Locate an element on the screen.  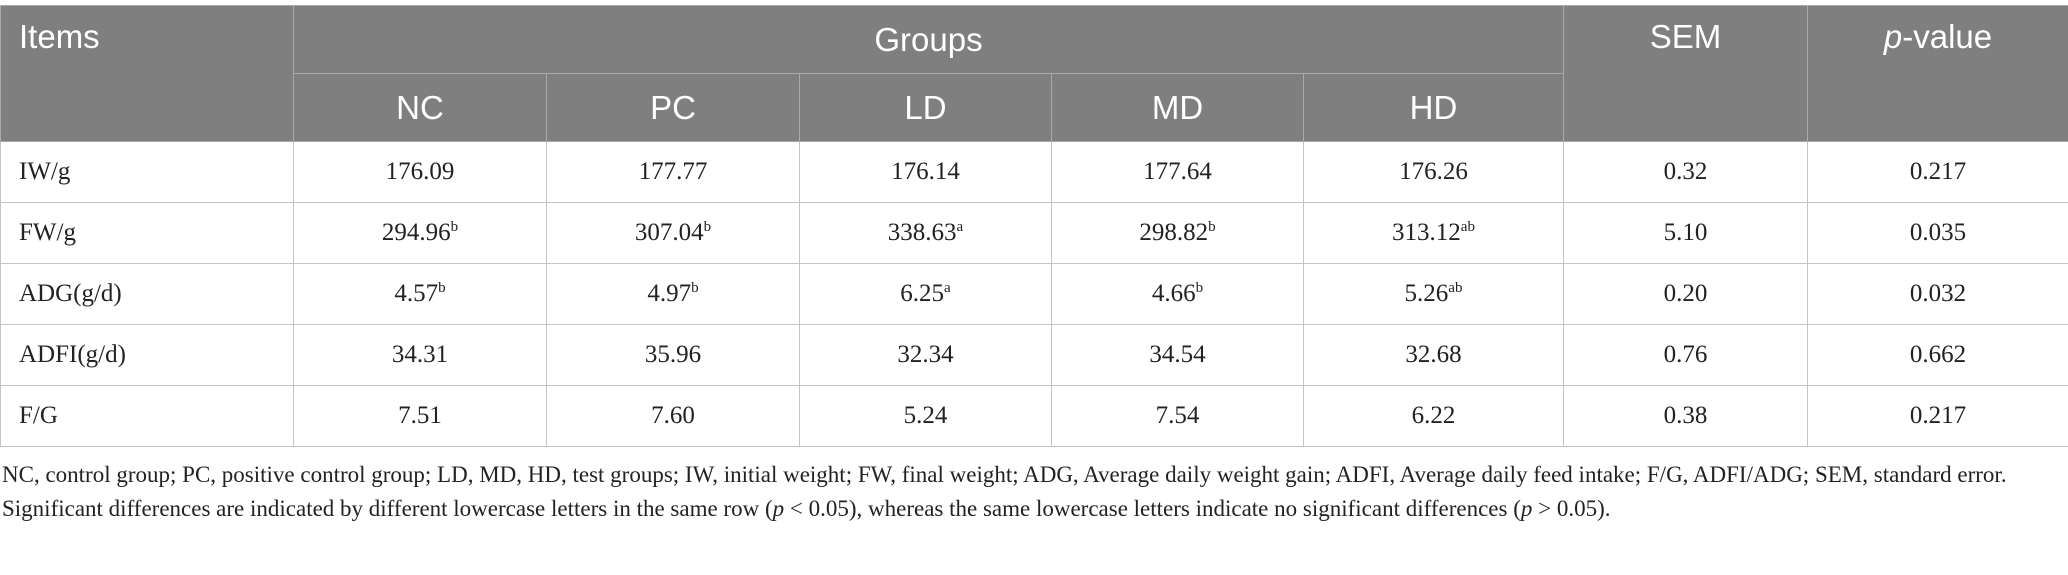
value: 176.14 is located at coordinates (925, 171).